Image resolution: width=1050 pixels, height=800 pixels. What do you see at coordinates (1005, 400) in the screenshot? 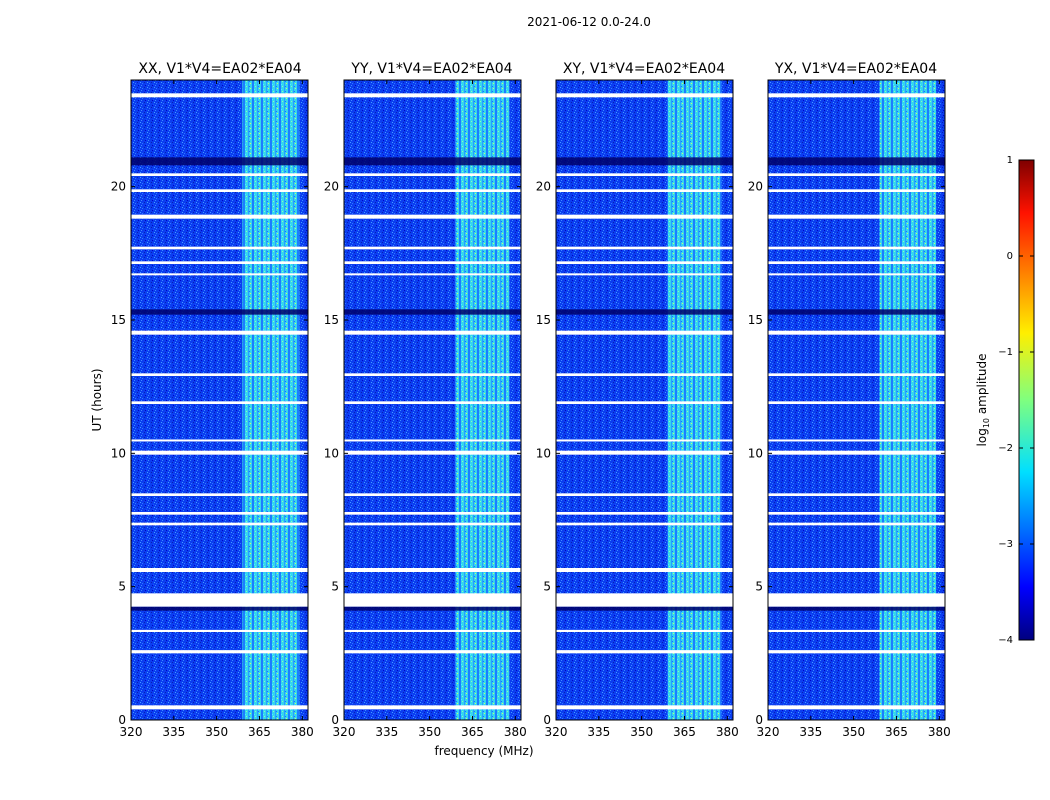
I see `colorbar: 1 0 −1 −2 −3 −4 log10 amplitude` at bounding box center [1005, 400].